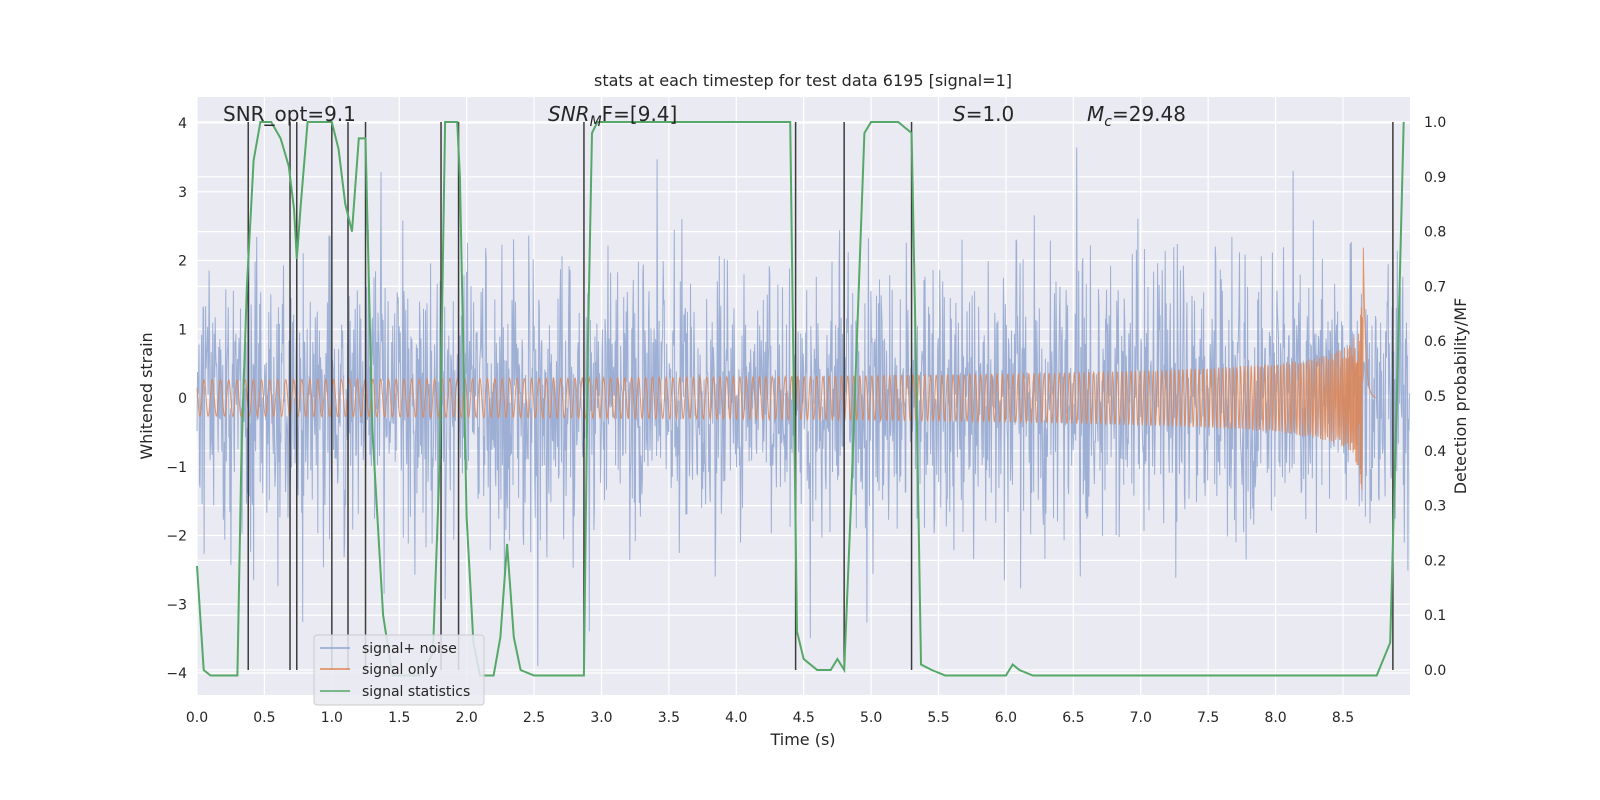  Describe the element at coordinates (1435, 342) in the screenshot. I see `y-right-tick-label: 0.6` at that location.